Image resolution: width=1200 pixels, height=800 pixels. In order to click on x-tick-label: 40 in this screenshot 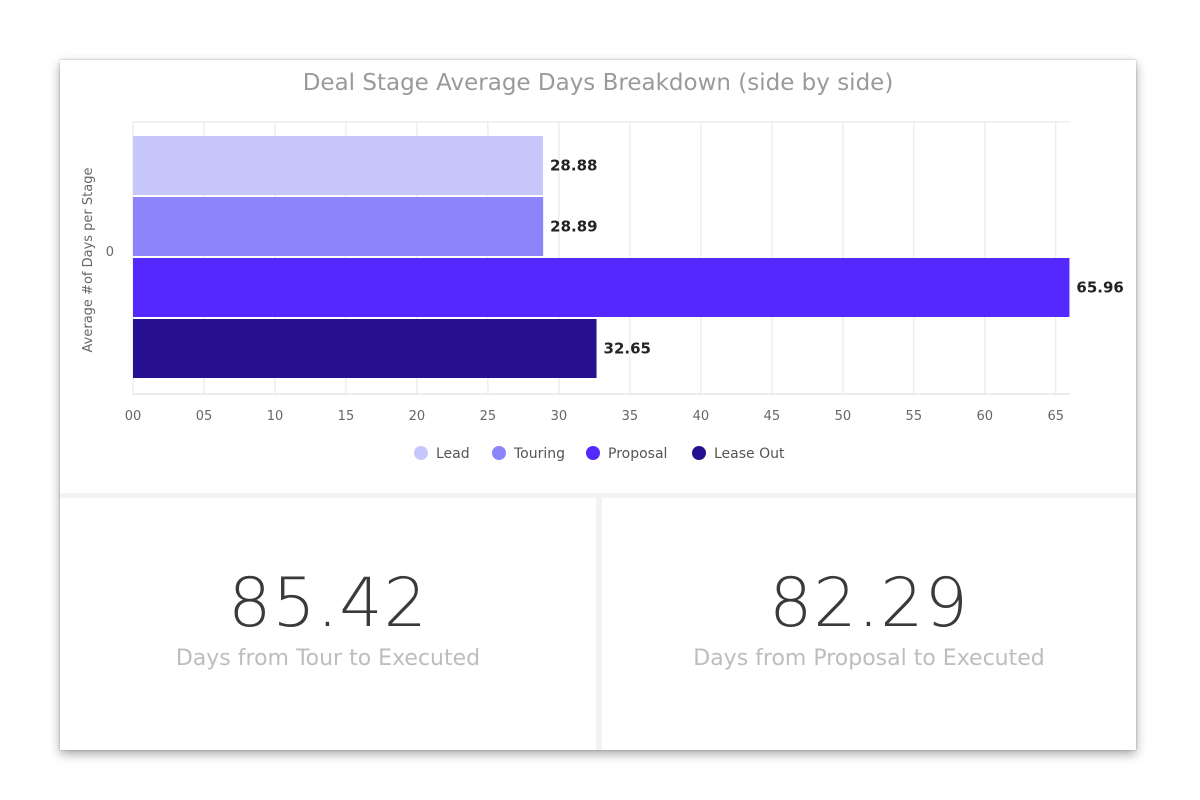, I will do `click(701, 416)`.